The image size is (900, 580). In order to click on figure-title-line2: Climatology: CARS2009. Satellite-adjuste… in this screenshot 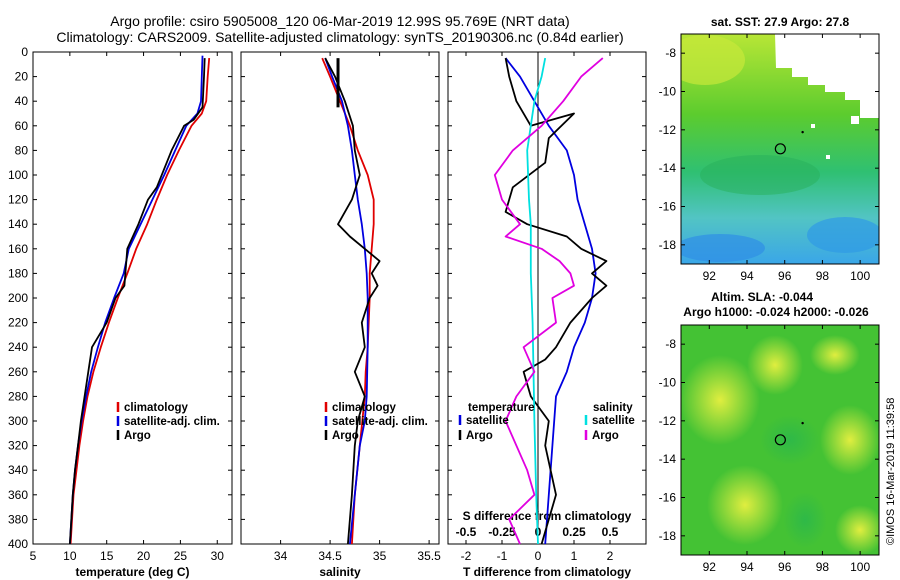, I will do `click(339, 37)`.